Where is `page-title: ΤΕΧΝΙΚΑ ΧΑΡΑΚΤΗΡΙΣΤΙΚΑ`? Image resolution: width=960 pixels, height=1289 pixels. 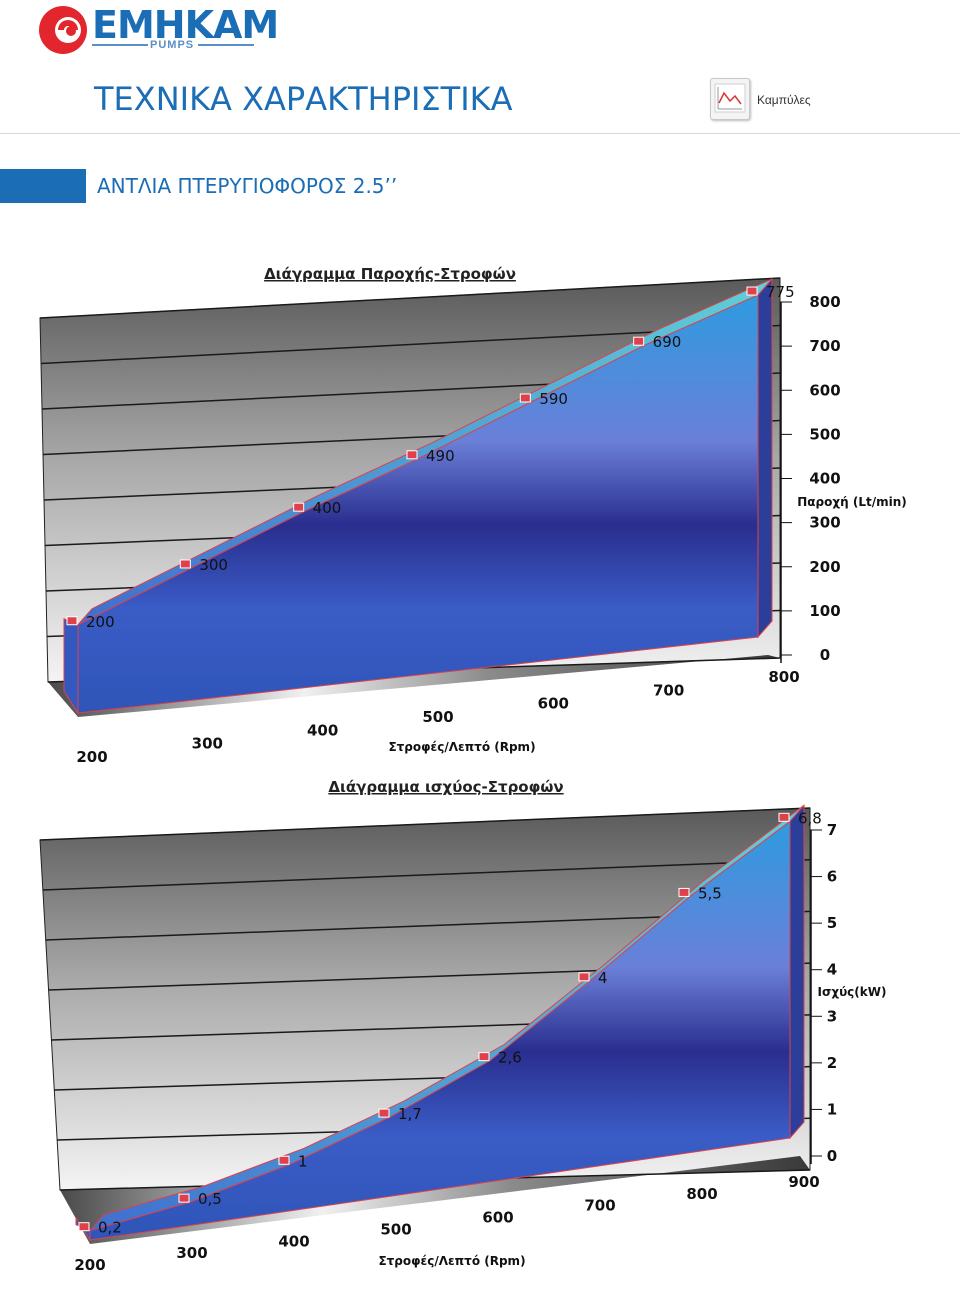 page-title: ΤΕΧΝΙΚΑ ΧΑΡΑΚΤΗΡΙΣΤΙΚΑ is located at coordinates (303, 99).